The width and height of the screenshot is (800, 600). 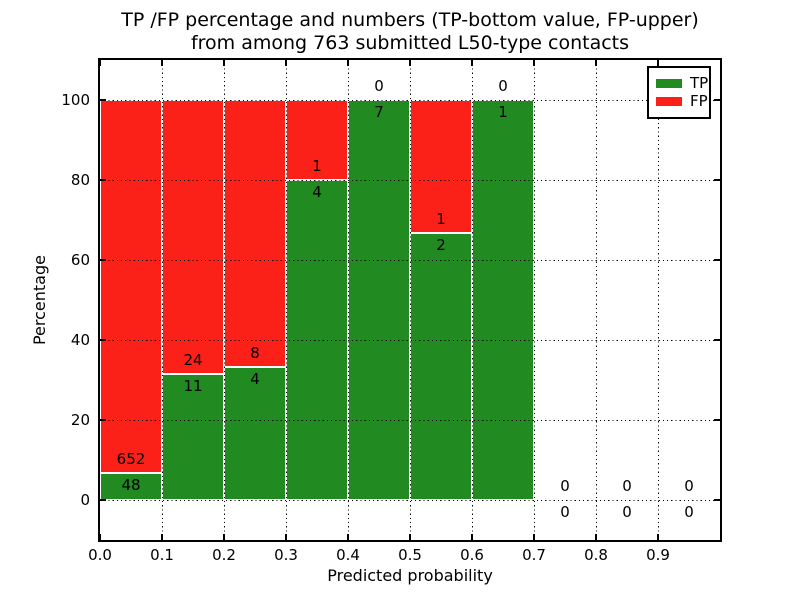 What do you see at coordinates (348, 555) in the screenshot?
I see `x-tick-label: 0.4` at bounding box center [348, 555].